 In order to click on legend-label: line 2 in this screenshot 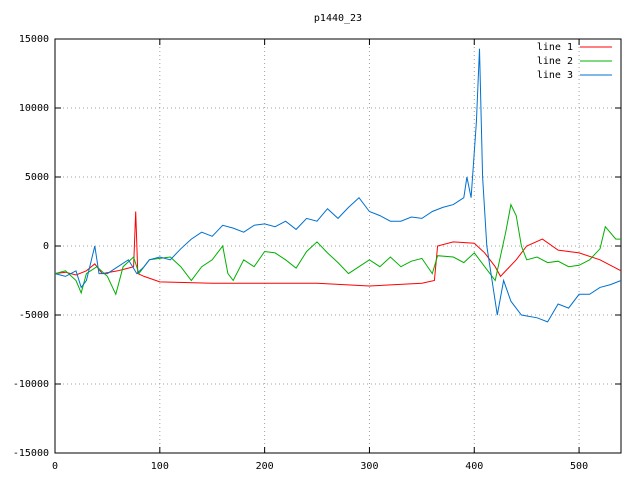, I will do `click(555, 61)`.